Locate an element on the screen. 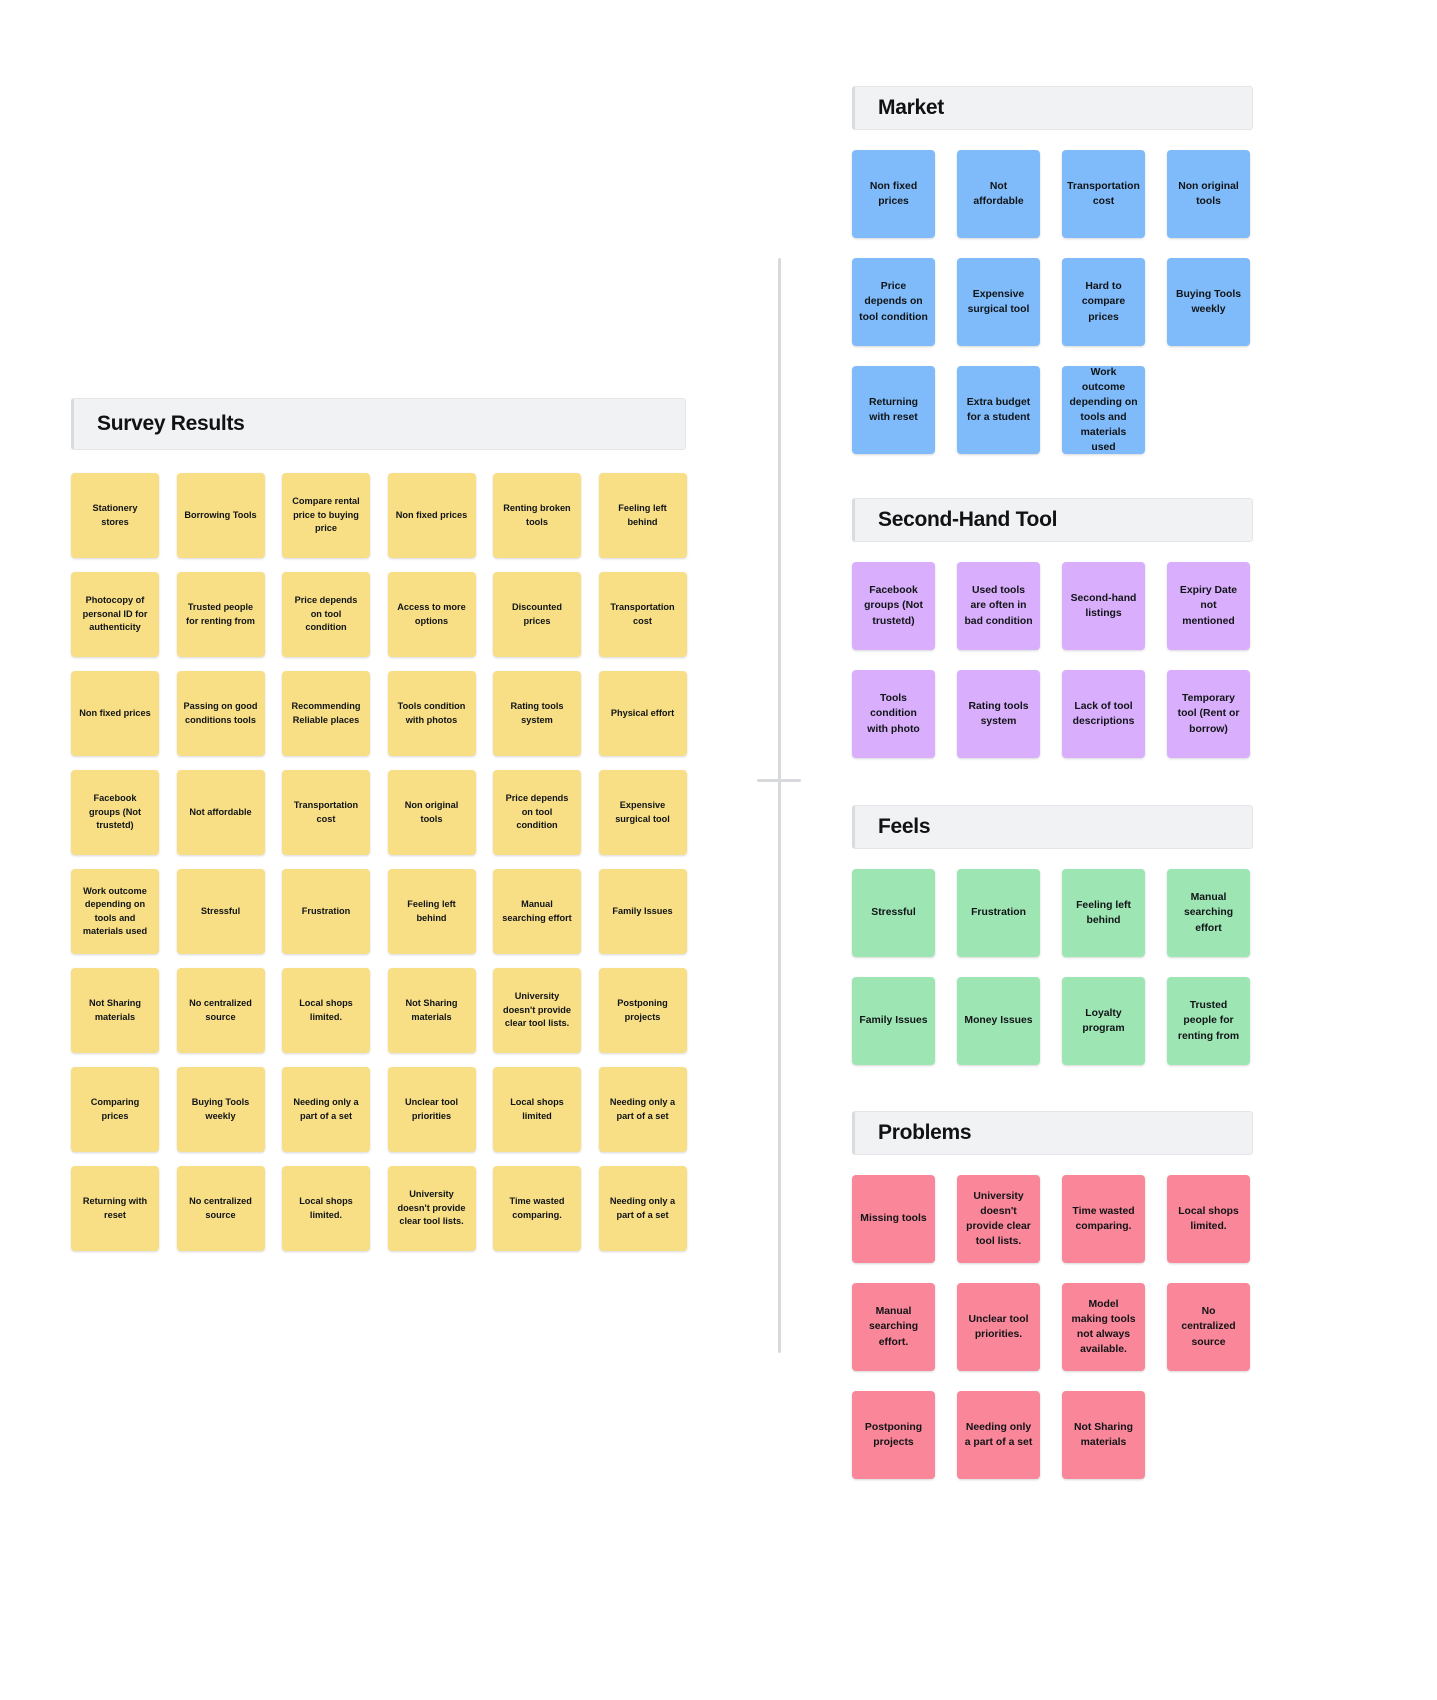 This screenshot has width=1437, height=1700. second-hand-tool-header: Second-Hand Tool is located at coordinates (1052, 520).